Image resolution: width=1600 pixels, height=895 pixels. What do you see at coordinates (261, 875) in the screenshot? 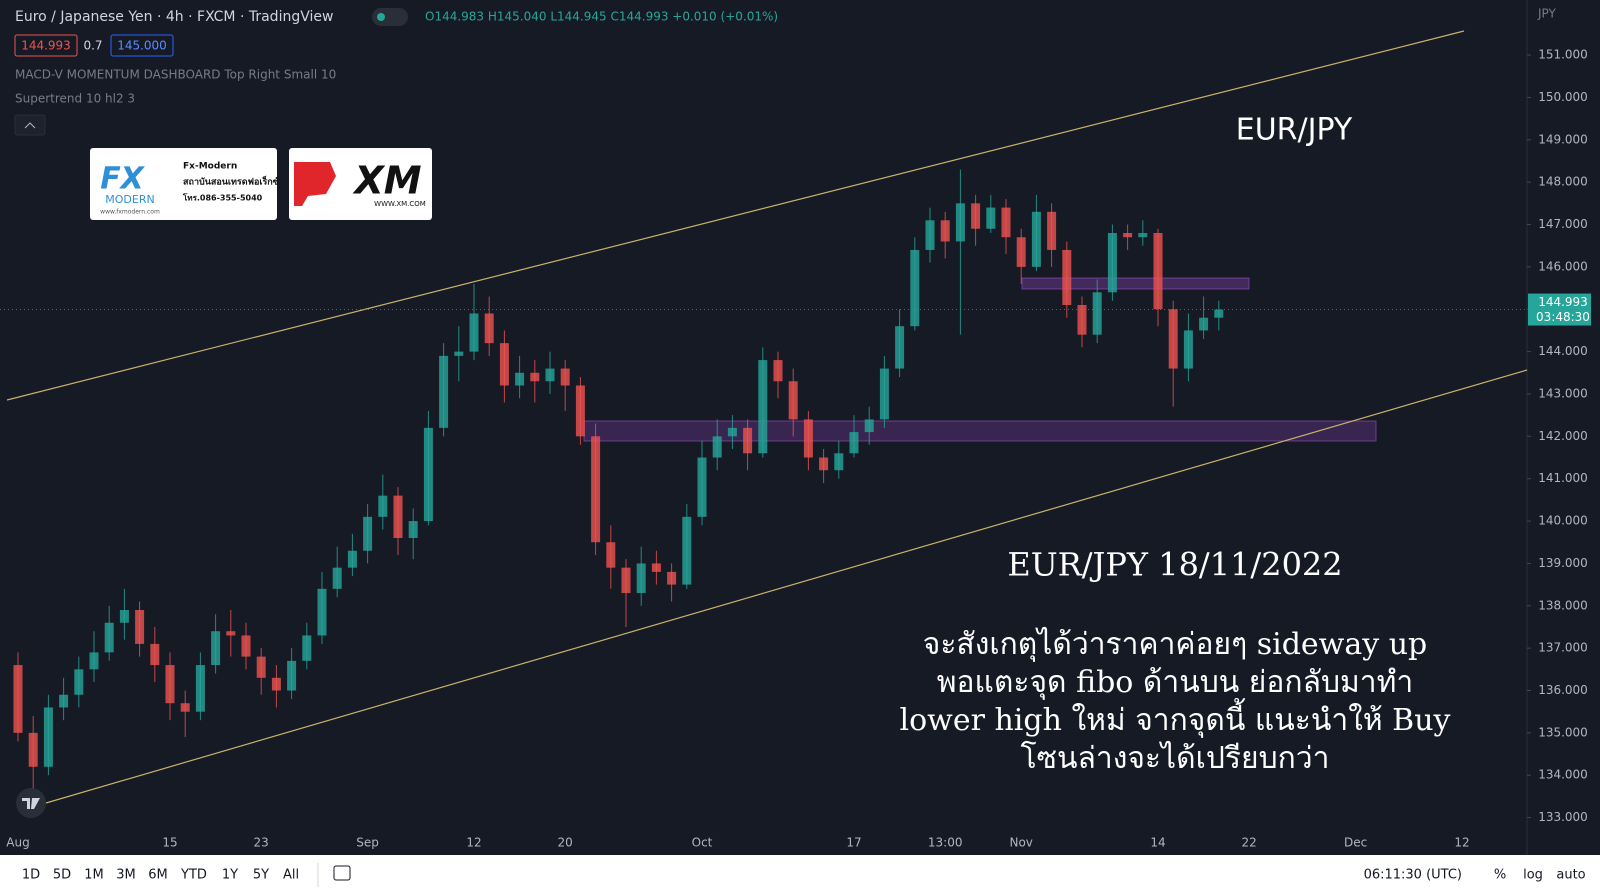
I see `range-button: 5Y` at bounding box center [261, 875].